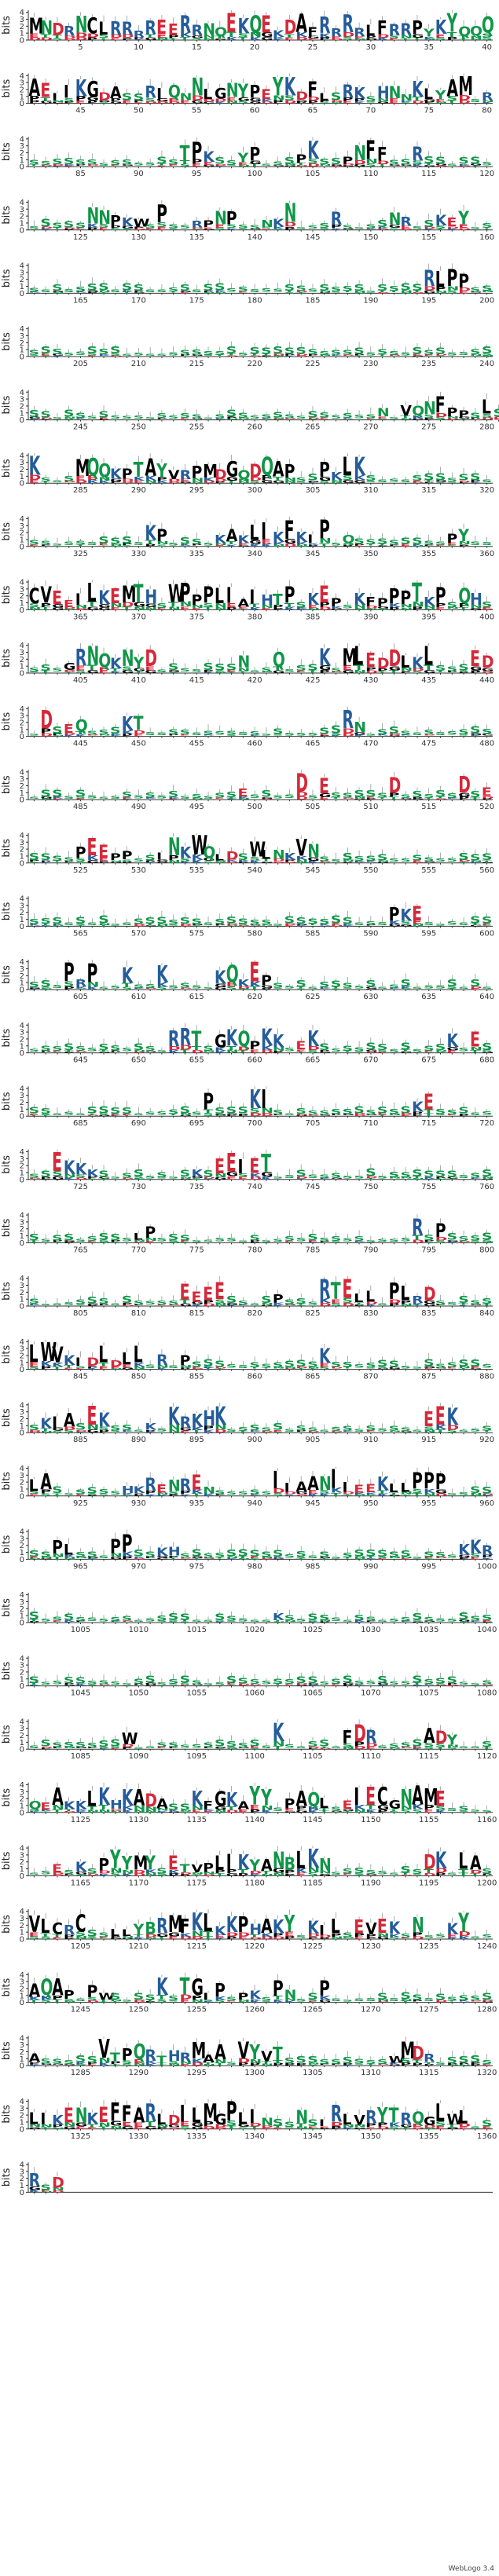  I want to click on logo-letter: D, so click(92, 1362).